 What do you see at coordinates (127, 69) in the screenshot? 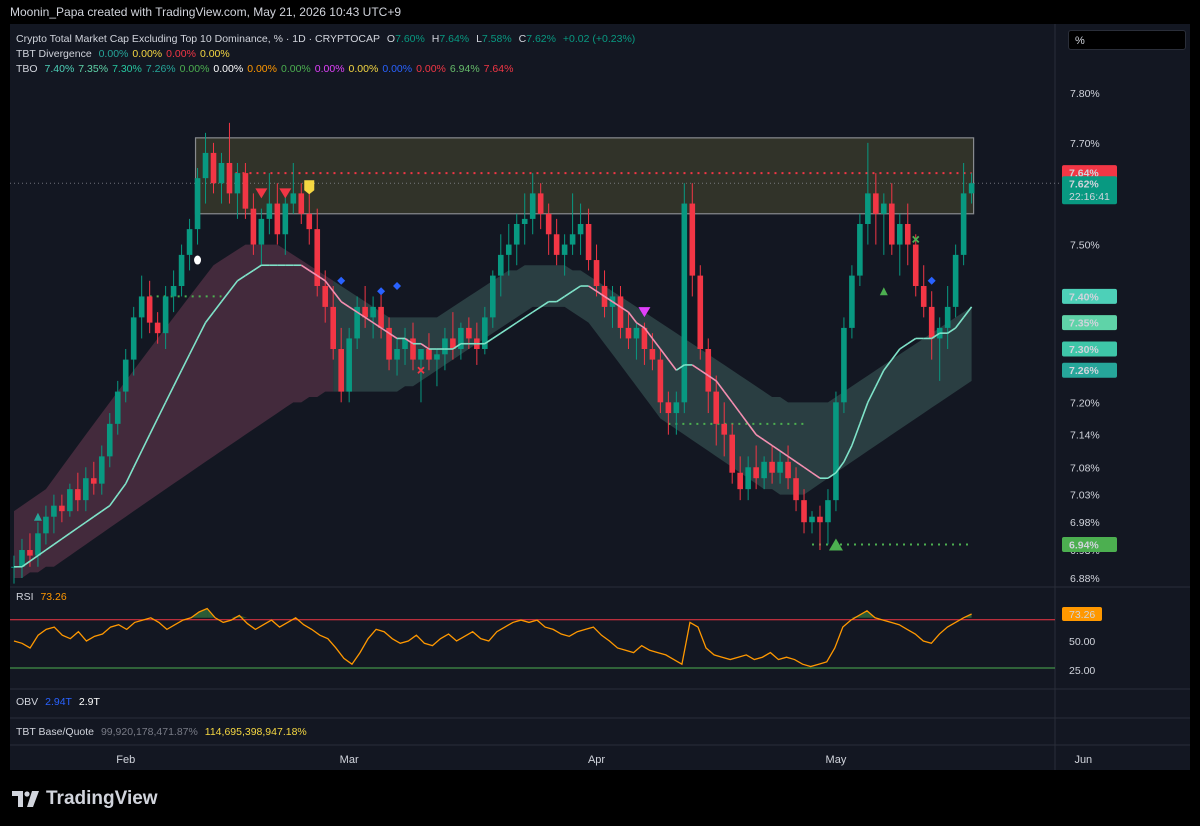
I see `tbo-value-2: 7.30%` at bounding box center [127, 69].